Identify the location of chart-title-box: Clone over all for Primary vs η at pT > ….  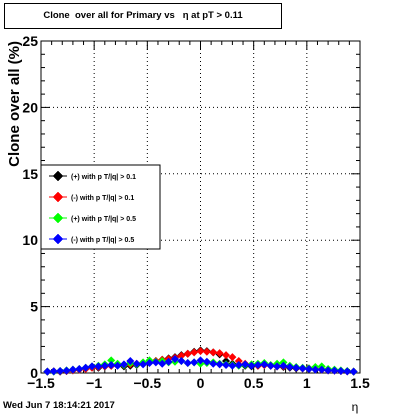
(143, 16).